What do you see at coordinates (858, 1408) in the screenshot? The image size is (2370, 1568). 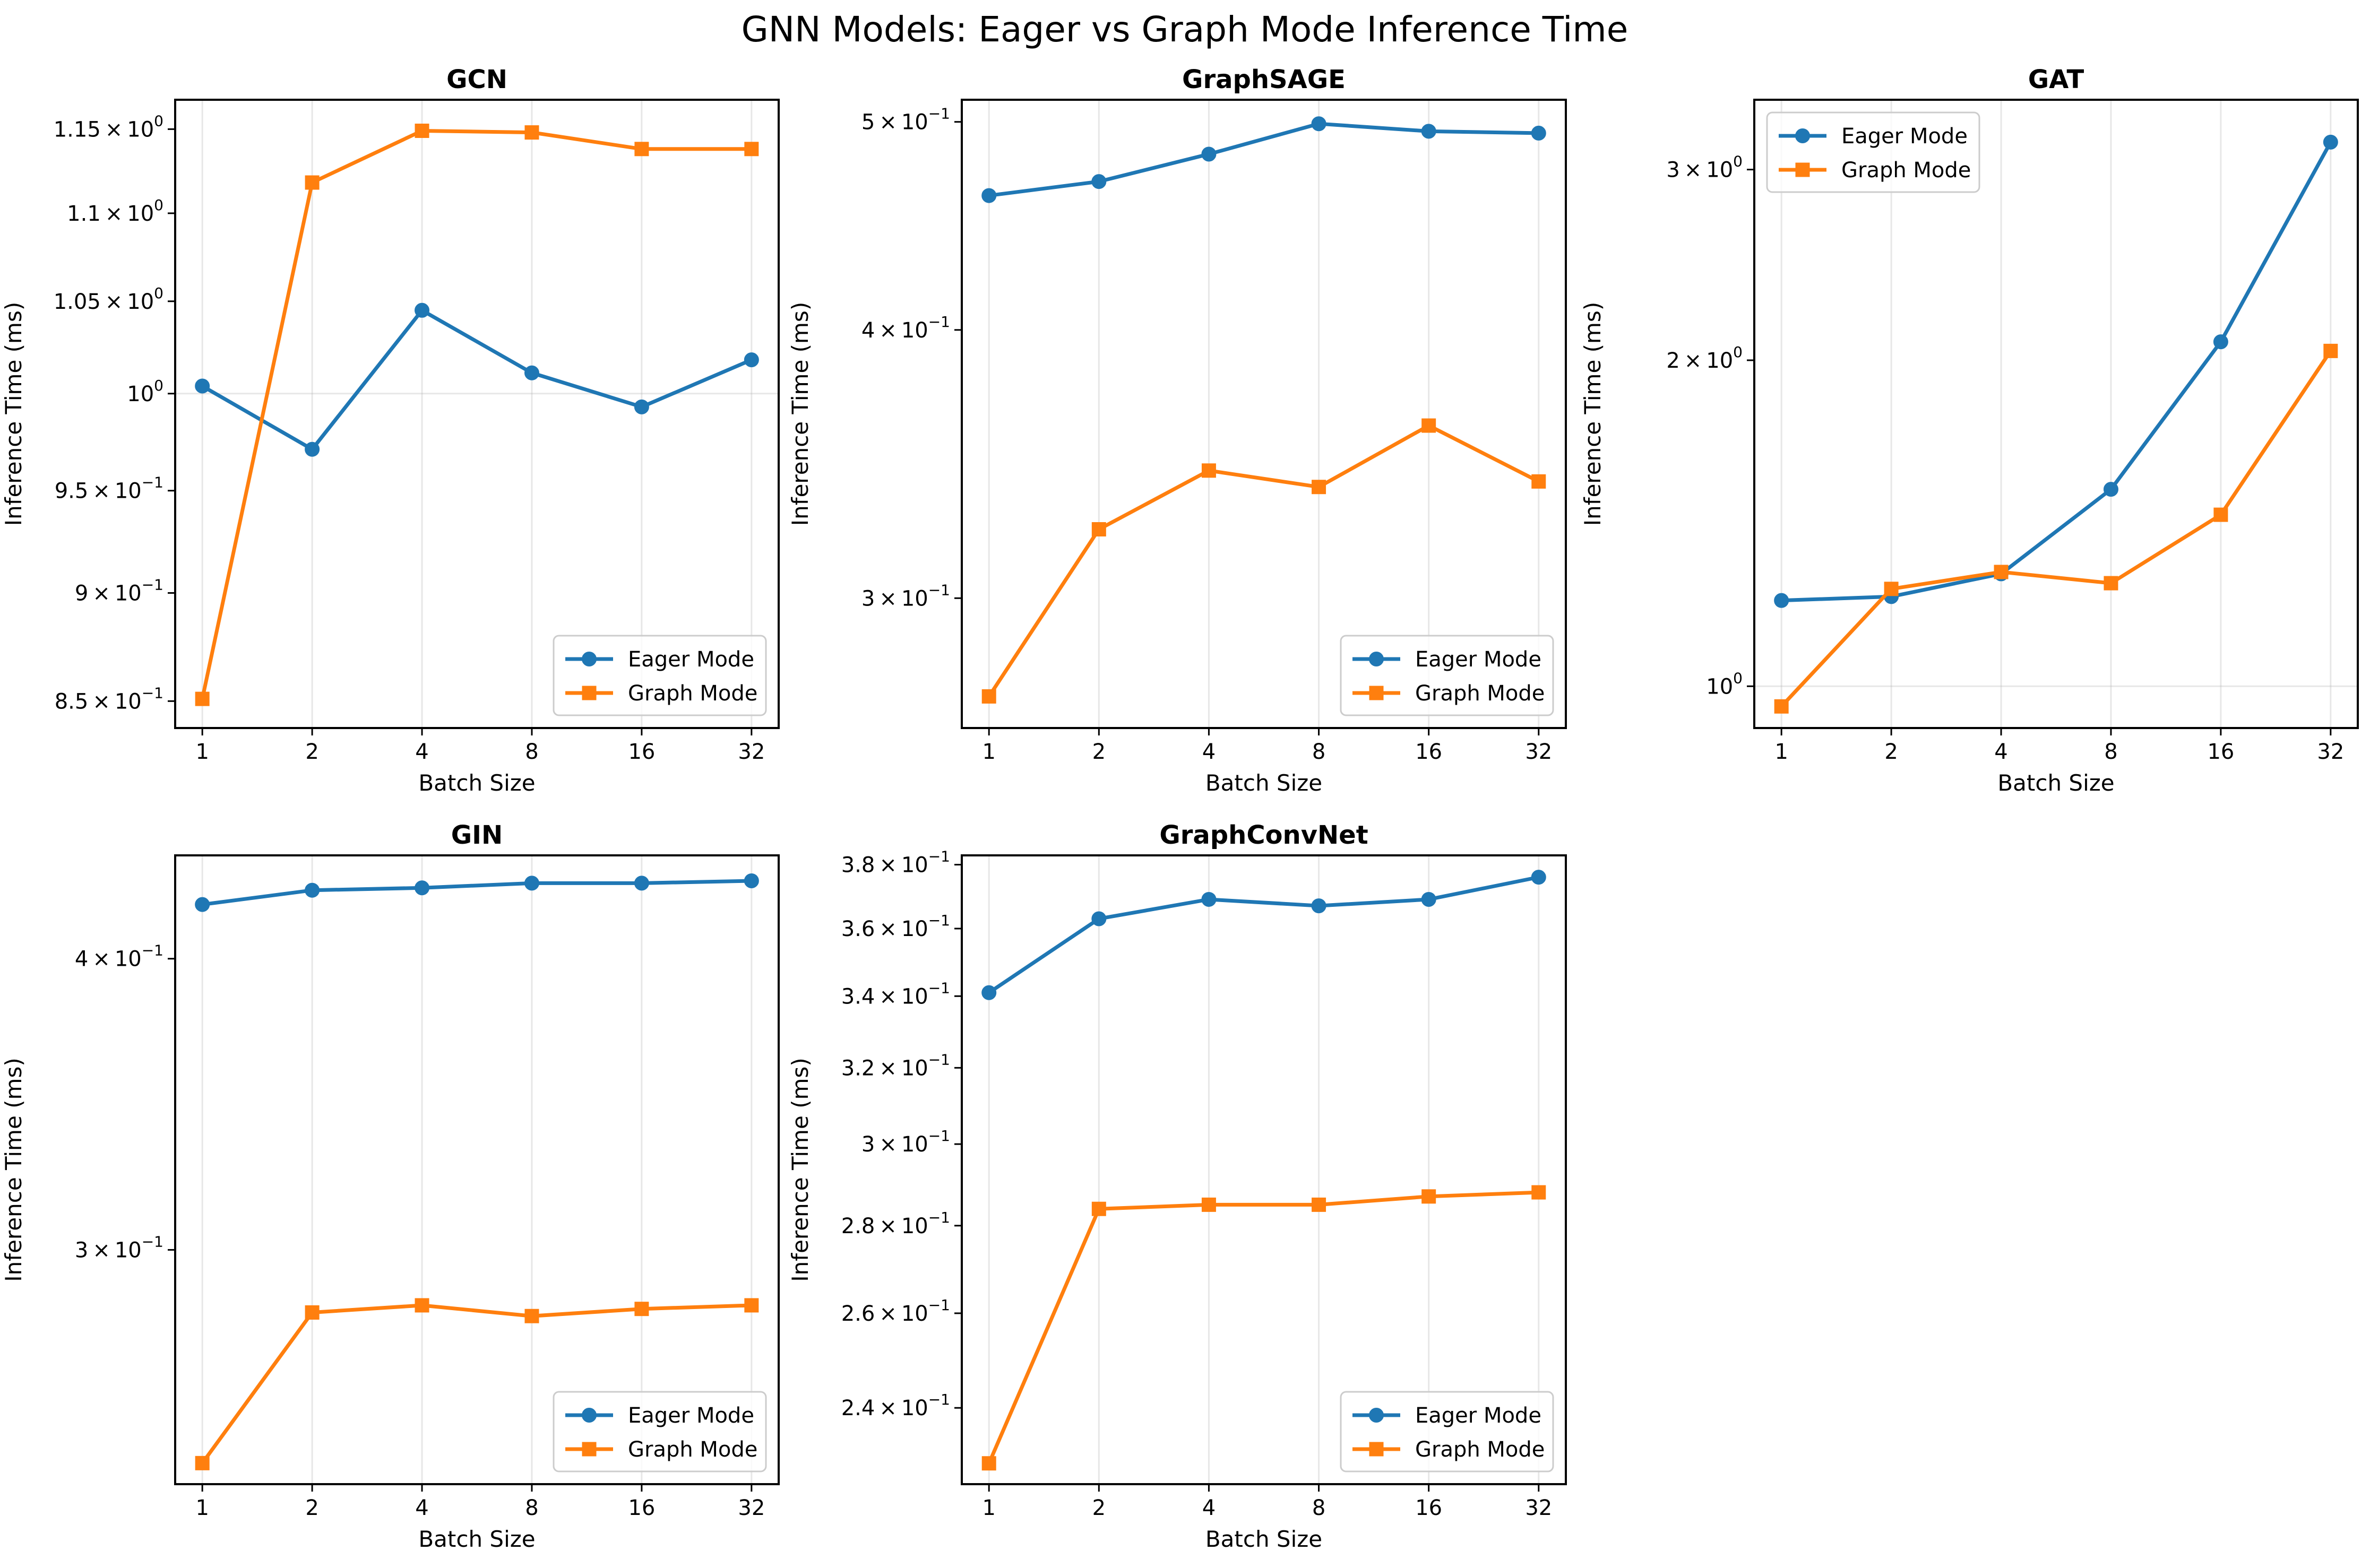 I see `y-tick-mantissa: 2.4` at bounding box center [858, 1408].